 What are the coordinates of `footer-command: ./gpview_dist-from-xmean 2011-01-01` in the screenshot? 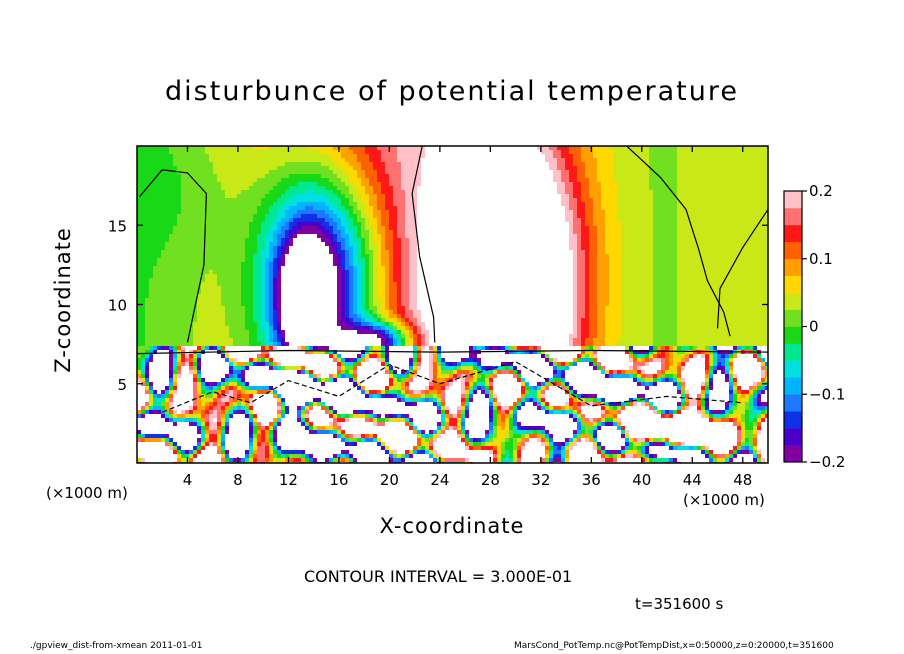 It's located at (116, 646).